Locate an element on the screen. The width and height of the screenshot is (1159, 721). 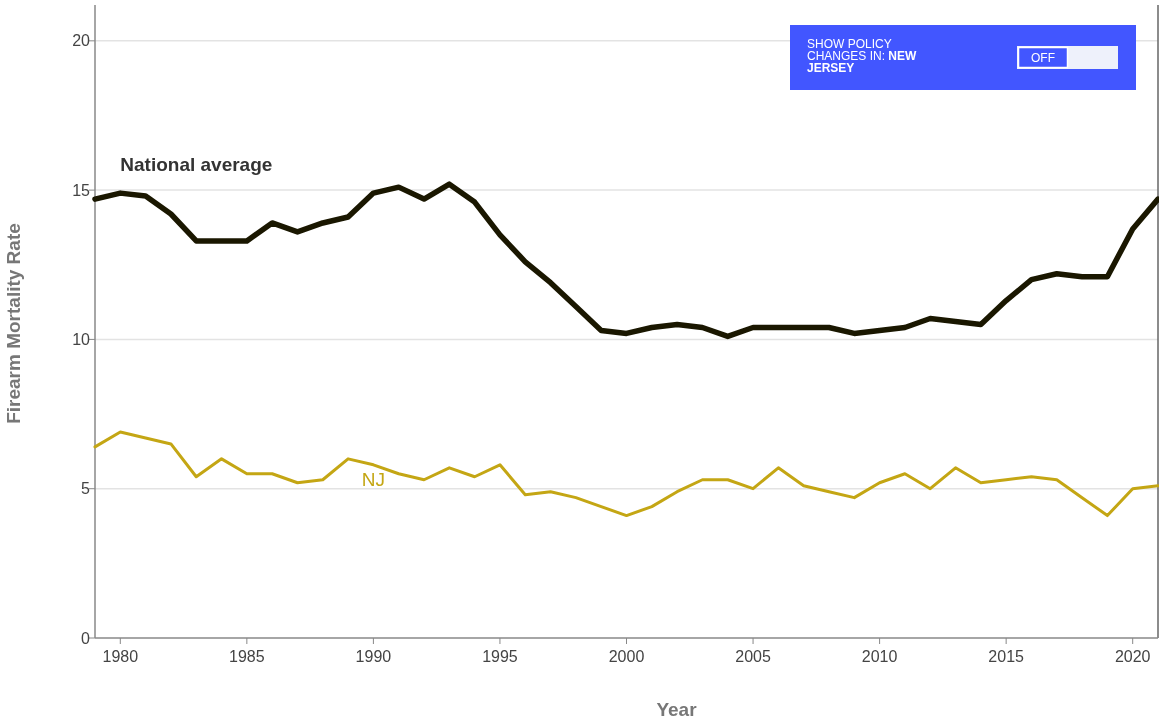
y-axis-title: Firearm Mortality Rate is located at coordinates (13, 323).